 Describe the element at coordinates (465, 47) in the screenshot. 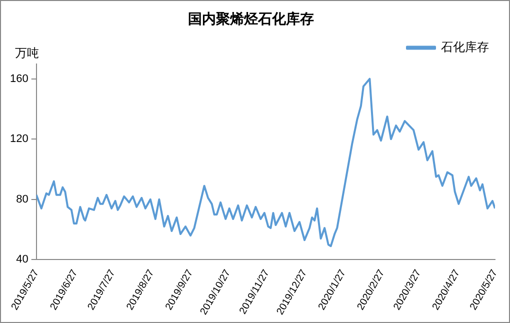

I see `legend-label: 石化库存` at that location.